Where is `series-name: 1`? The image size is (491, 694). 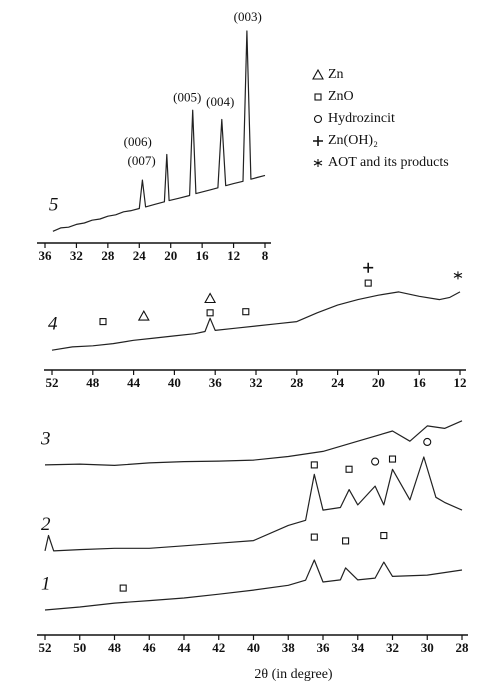
series-name: 1 is located at coordinates (46, 583).